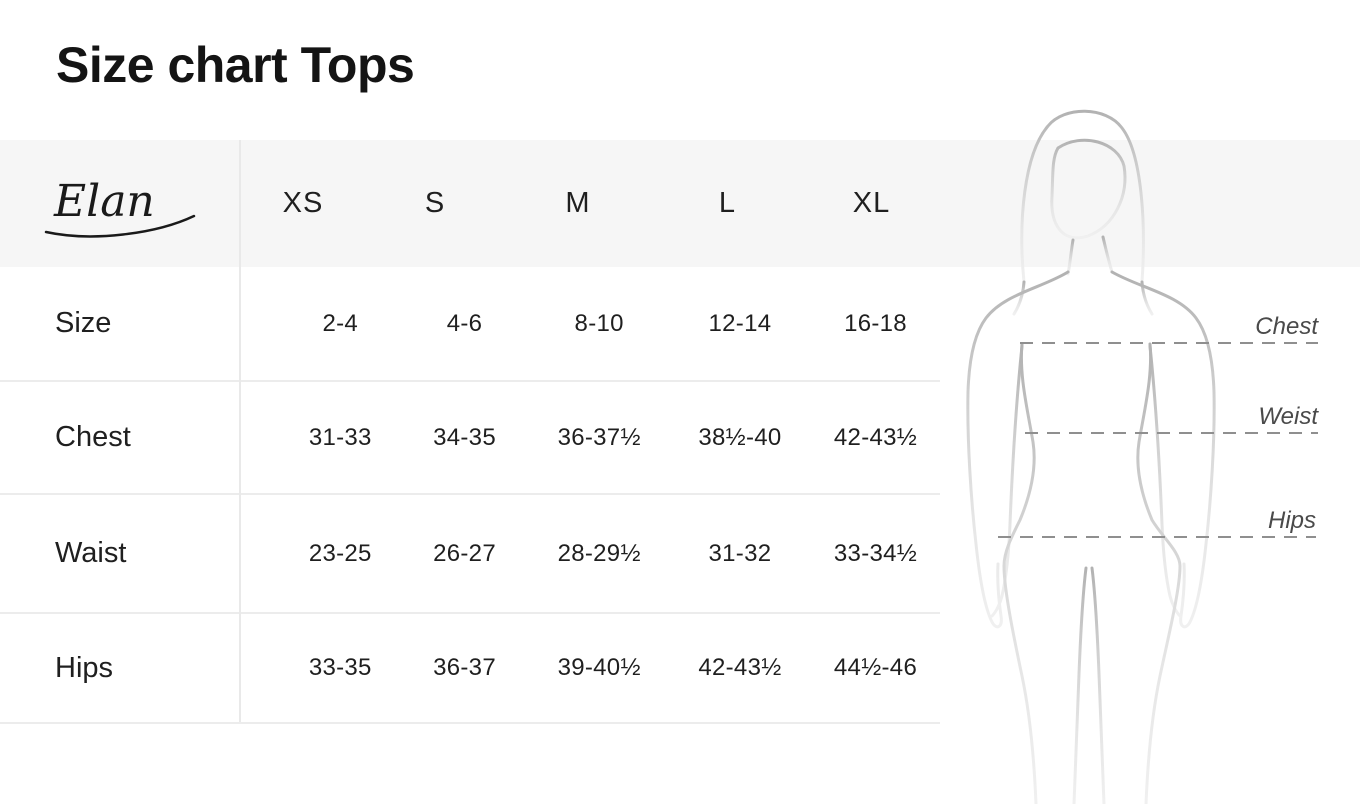 This screenshot has height=804, width=1360. Describe the element at coordinates (120, 226) in the screenshot. I see `brand-logo-underline` at that location.